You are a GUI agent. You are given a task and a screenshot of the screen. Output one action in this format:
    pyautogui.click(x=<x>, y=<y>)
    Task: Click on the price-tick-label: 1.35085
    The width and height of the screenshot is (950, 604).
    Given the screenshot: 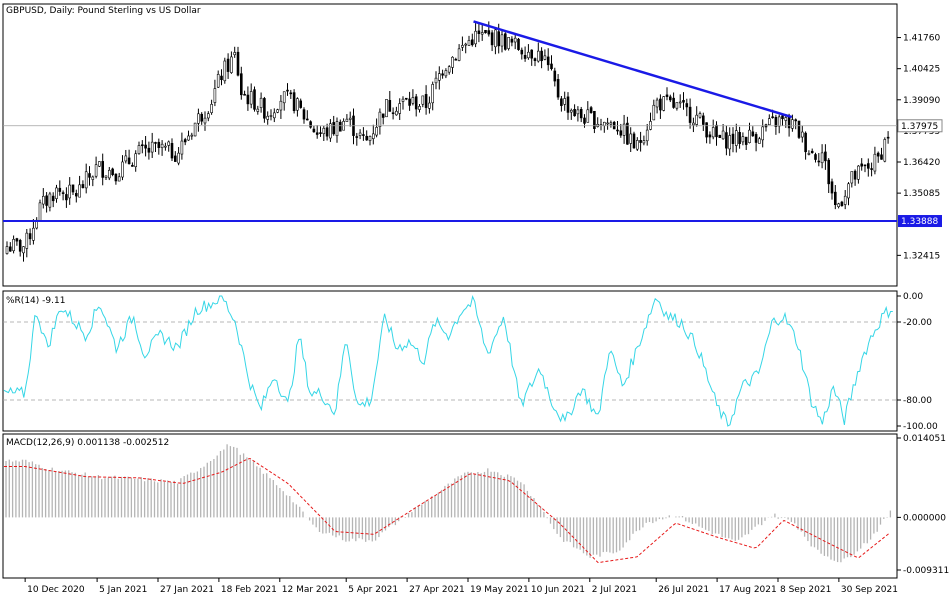 What is the action you would take?
    pyautogui.click(x=921, y=194)
    